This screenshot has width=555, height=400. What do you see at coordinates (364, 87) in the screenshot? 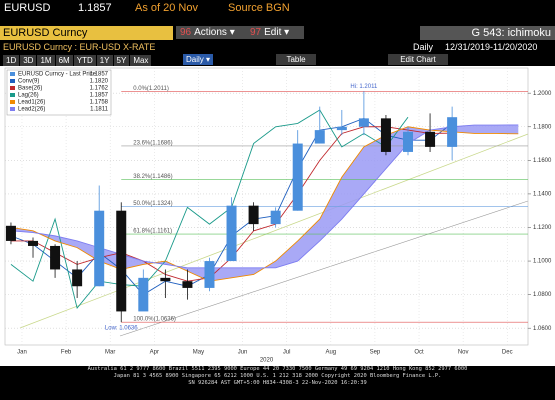
I see `annotation: Hi: 1.2011` at bounding box center [364, 87].